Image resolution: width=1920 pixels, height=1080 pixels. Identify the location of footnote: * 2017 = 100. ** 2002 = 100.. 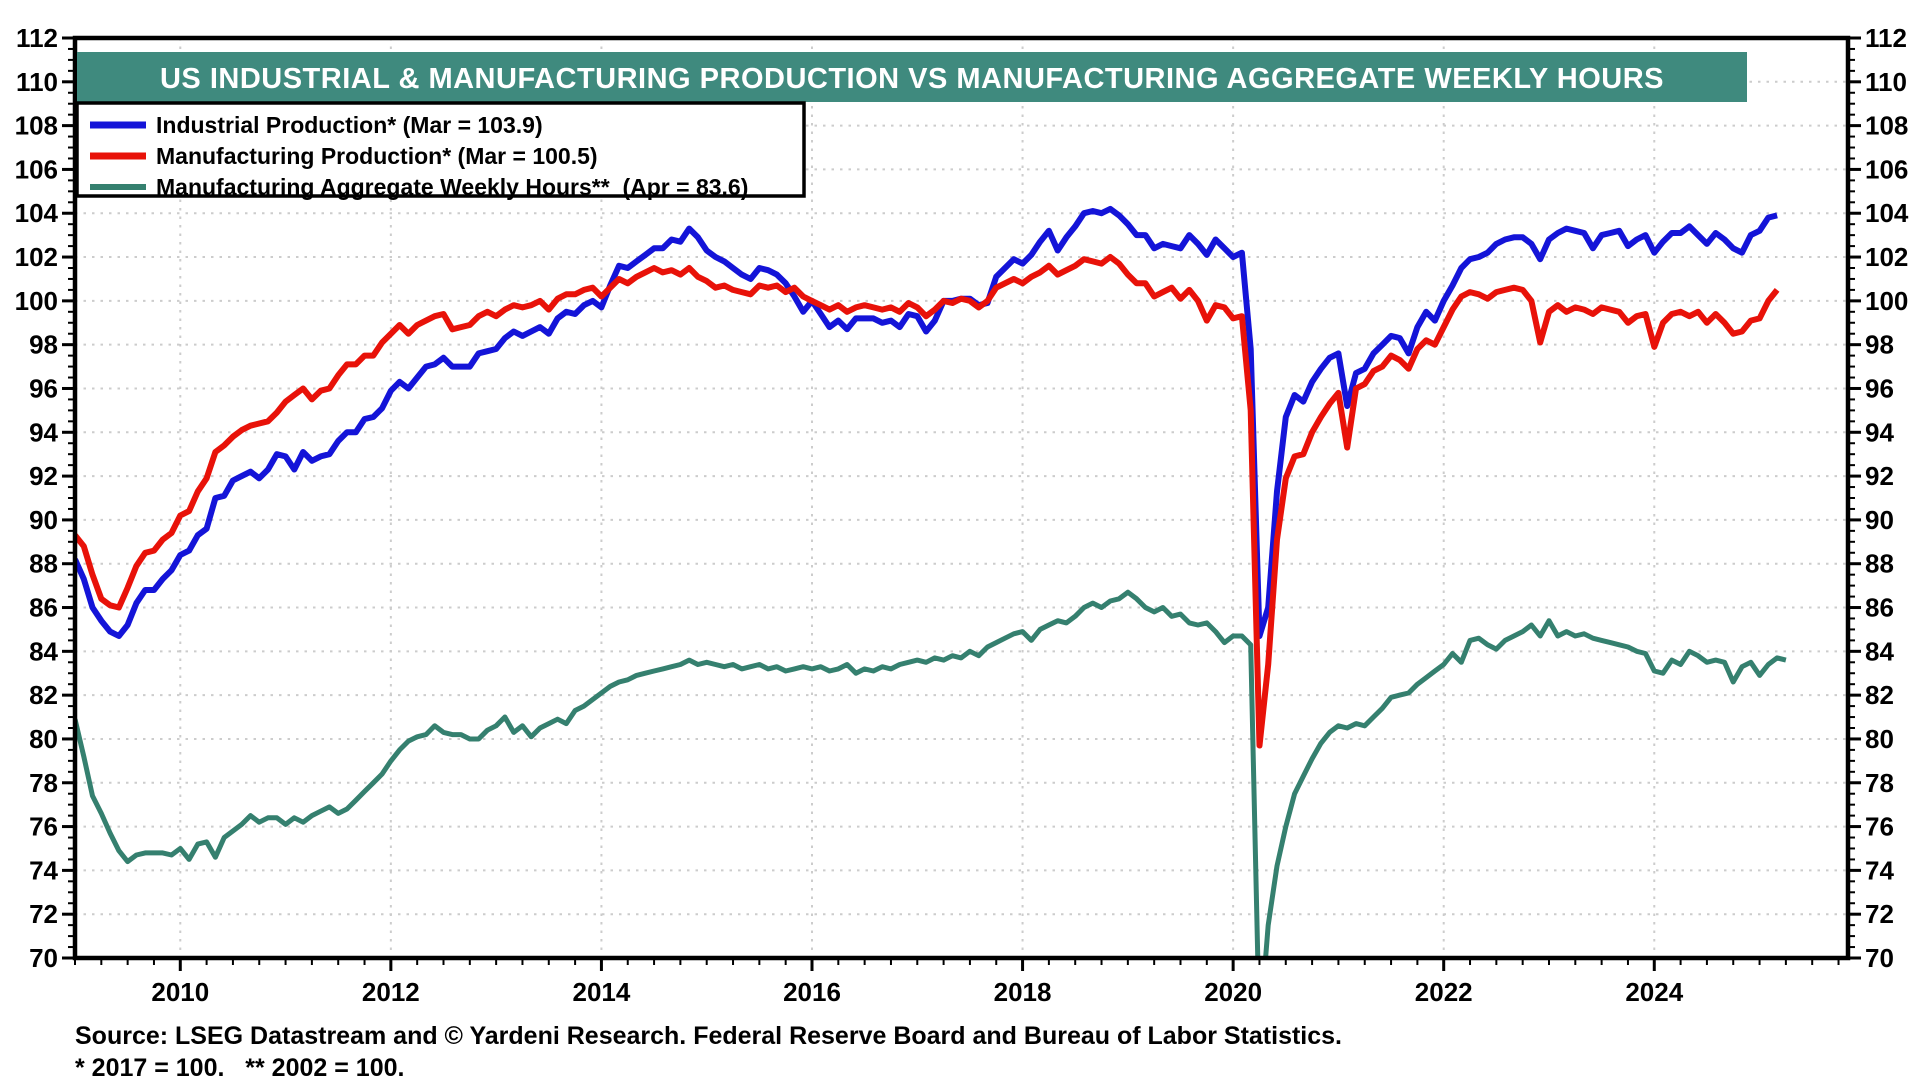
(239, 1067).